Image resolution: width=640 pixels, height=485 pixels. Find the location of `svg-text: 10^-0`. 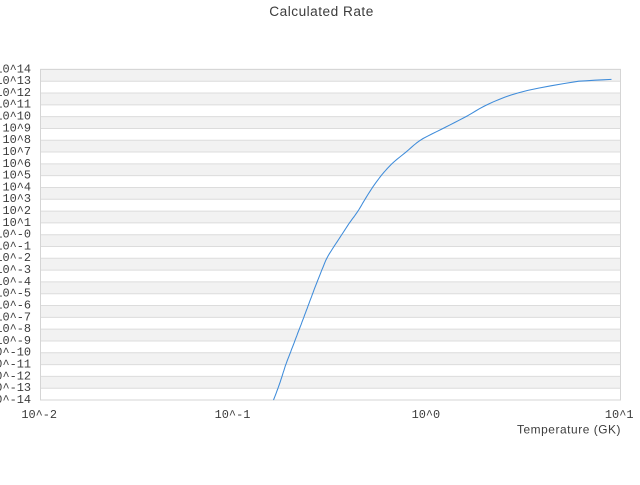

svg-text: 10^-0 is located at coordinates (15, 235).